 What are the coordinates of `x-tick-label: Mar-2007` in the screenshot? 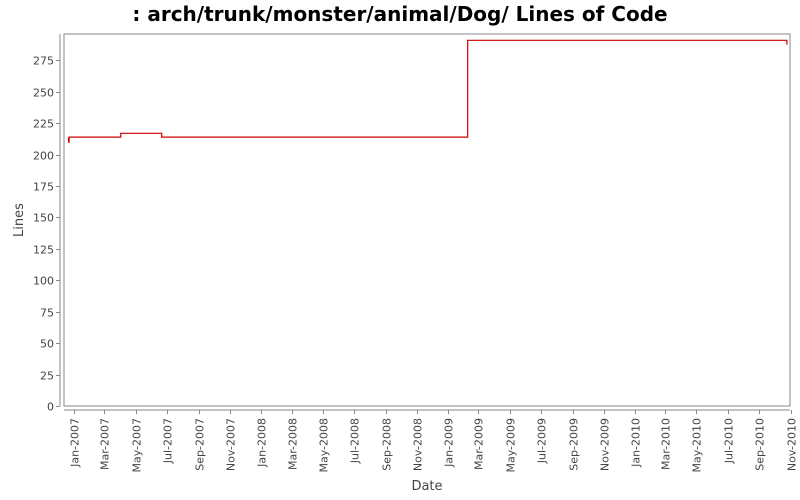 It's located at (105, 444).